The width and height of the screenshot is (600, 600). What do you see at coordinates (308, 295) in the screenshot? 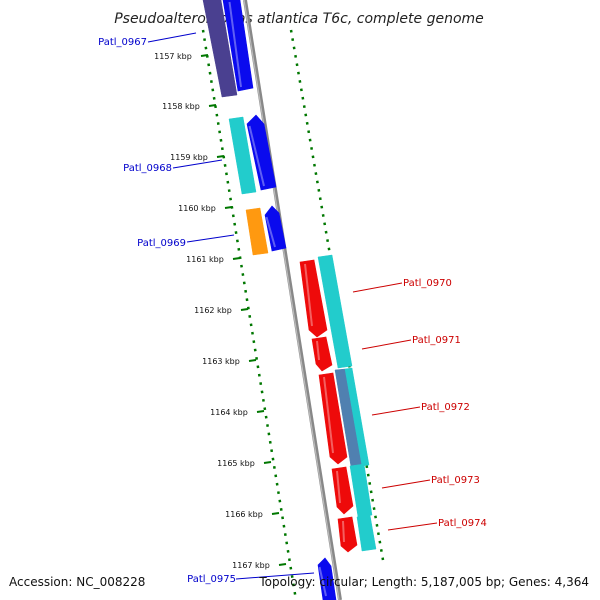
I see `cds-arrow-0970-shine` at bounding box center [308, 295].